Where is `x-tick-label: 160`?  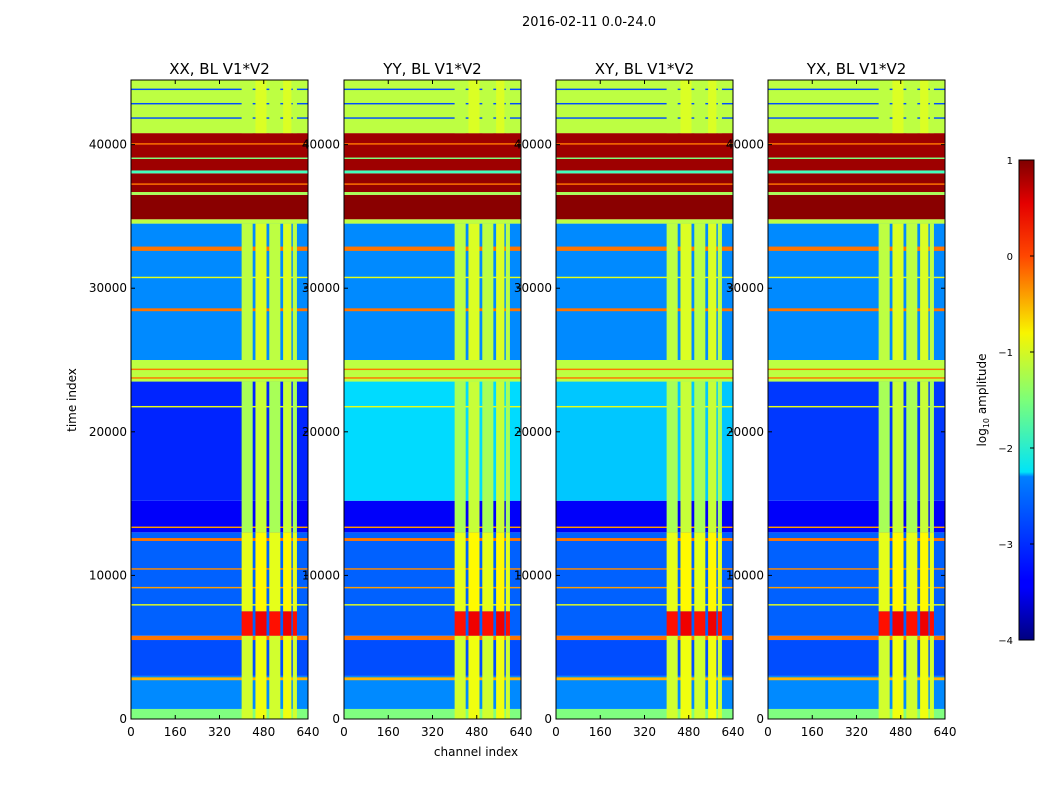 x-tick-label: 160 is located at coordinates (388, 732).